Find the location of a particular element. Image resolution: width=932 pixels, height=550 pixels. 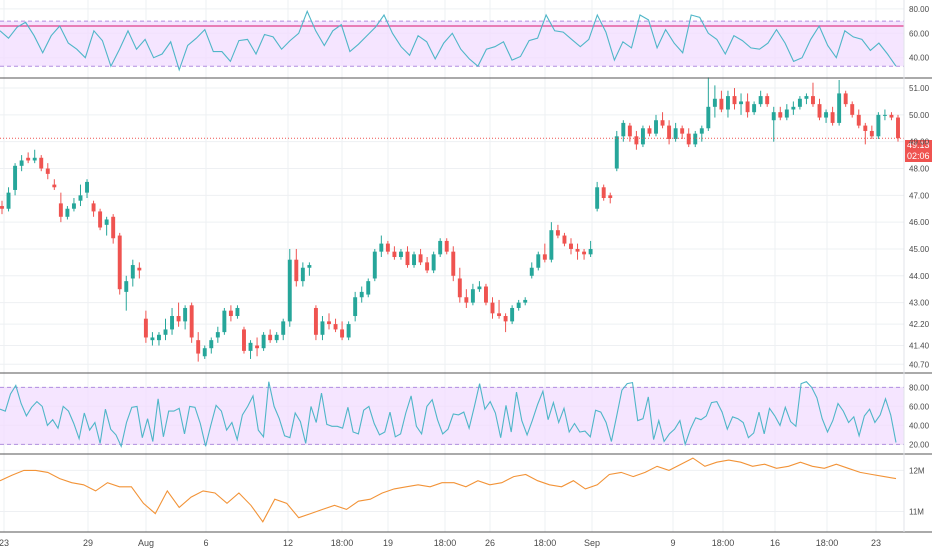

y-tick-label: 47.00 is located at coordinates (919, 195).